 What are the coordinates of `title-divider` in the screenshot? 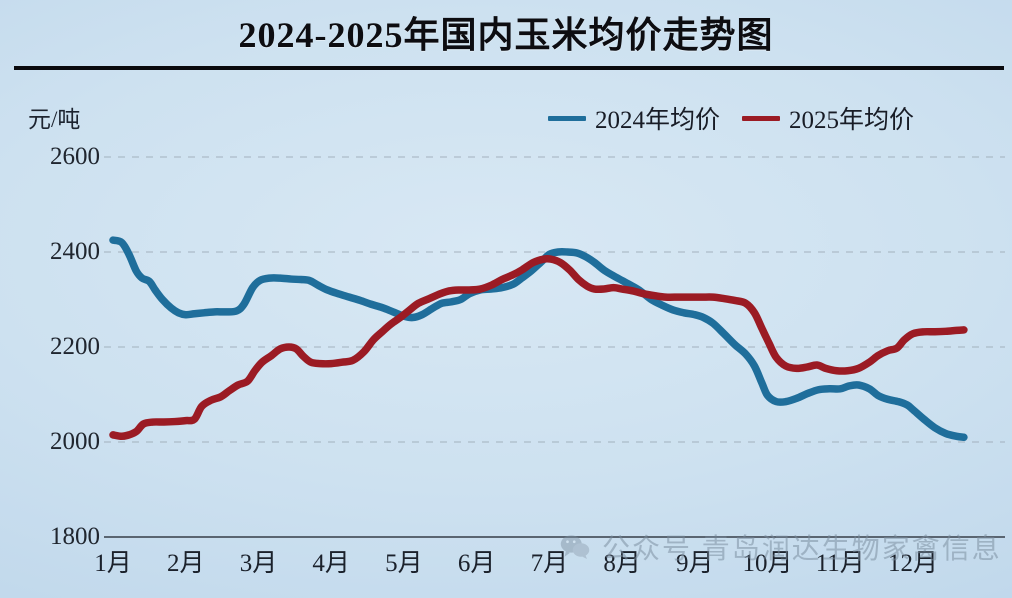 It's located at (509, 68).